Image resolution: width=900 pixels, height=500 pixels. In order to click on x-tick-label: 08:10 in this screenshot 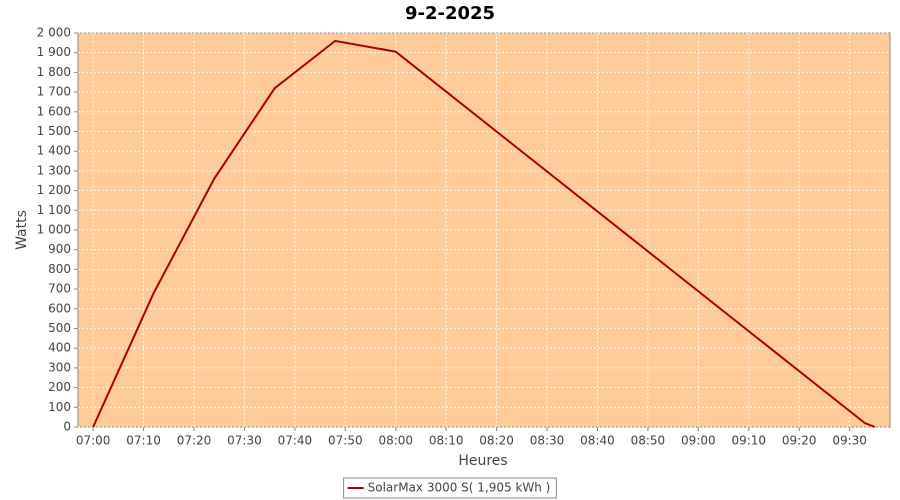, I will do `click(446, 441)`.